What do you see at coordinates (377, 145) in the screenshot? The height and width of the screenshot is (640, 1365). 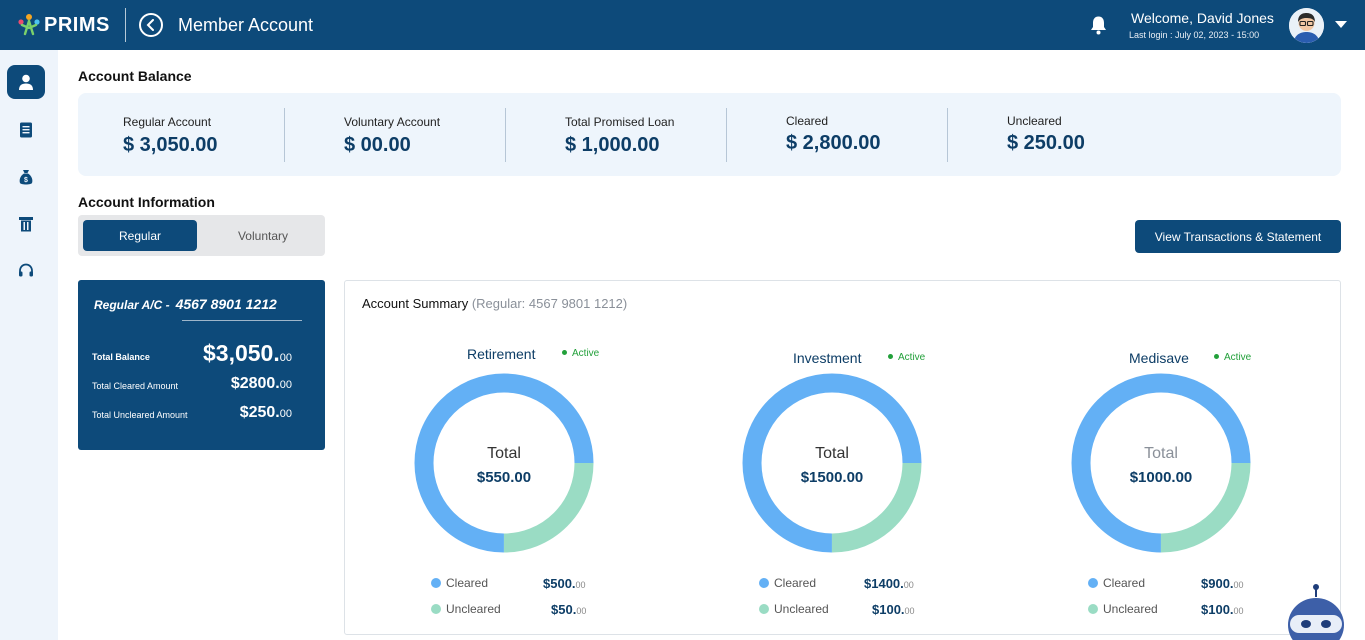 I see `balance-value-voluntary: $ 00.00` at bounding box center [377, 145].